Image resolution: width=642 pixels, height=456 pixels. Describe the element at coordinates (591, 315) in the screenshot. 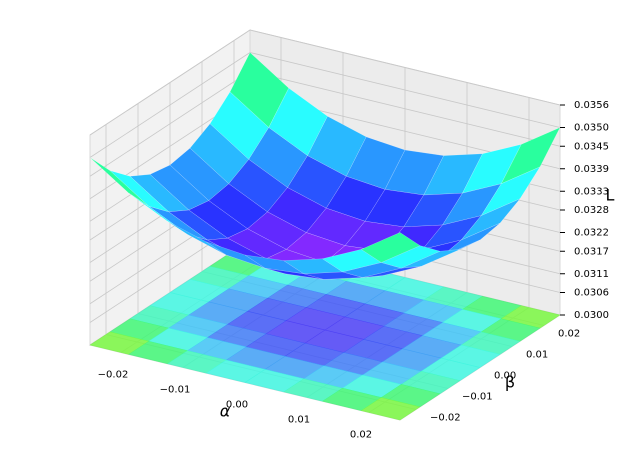

I see `z-tick-label: 0.0300` at that location.